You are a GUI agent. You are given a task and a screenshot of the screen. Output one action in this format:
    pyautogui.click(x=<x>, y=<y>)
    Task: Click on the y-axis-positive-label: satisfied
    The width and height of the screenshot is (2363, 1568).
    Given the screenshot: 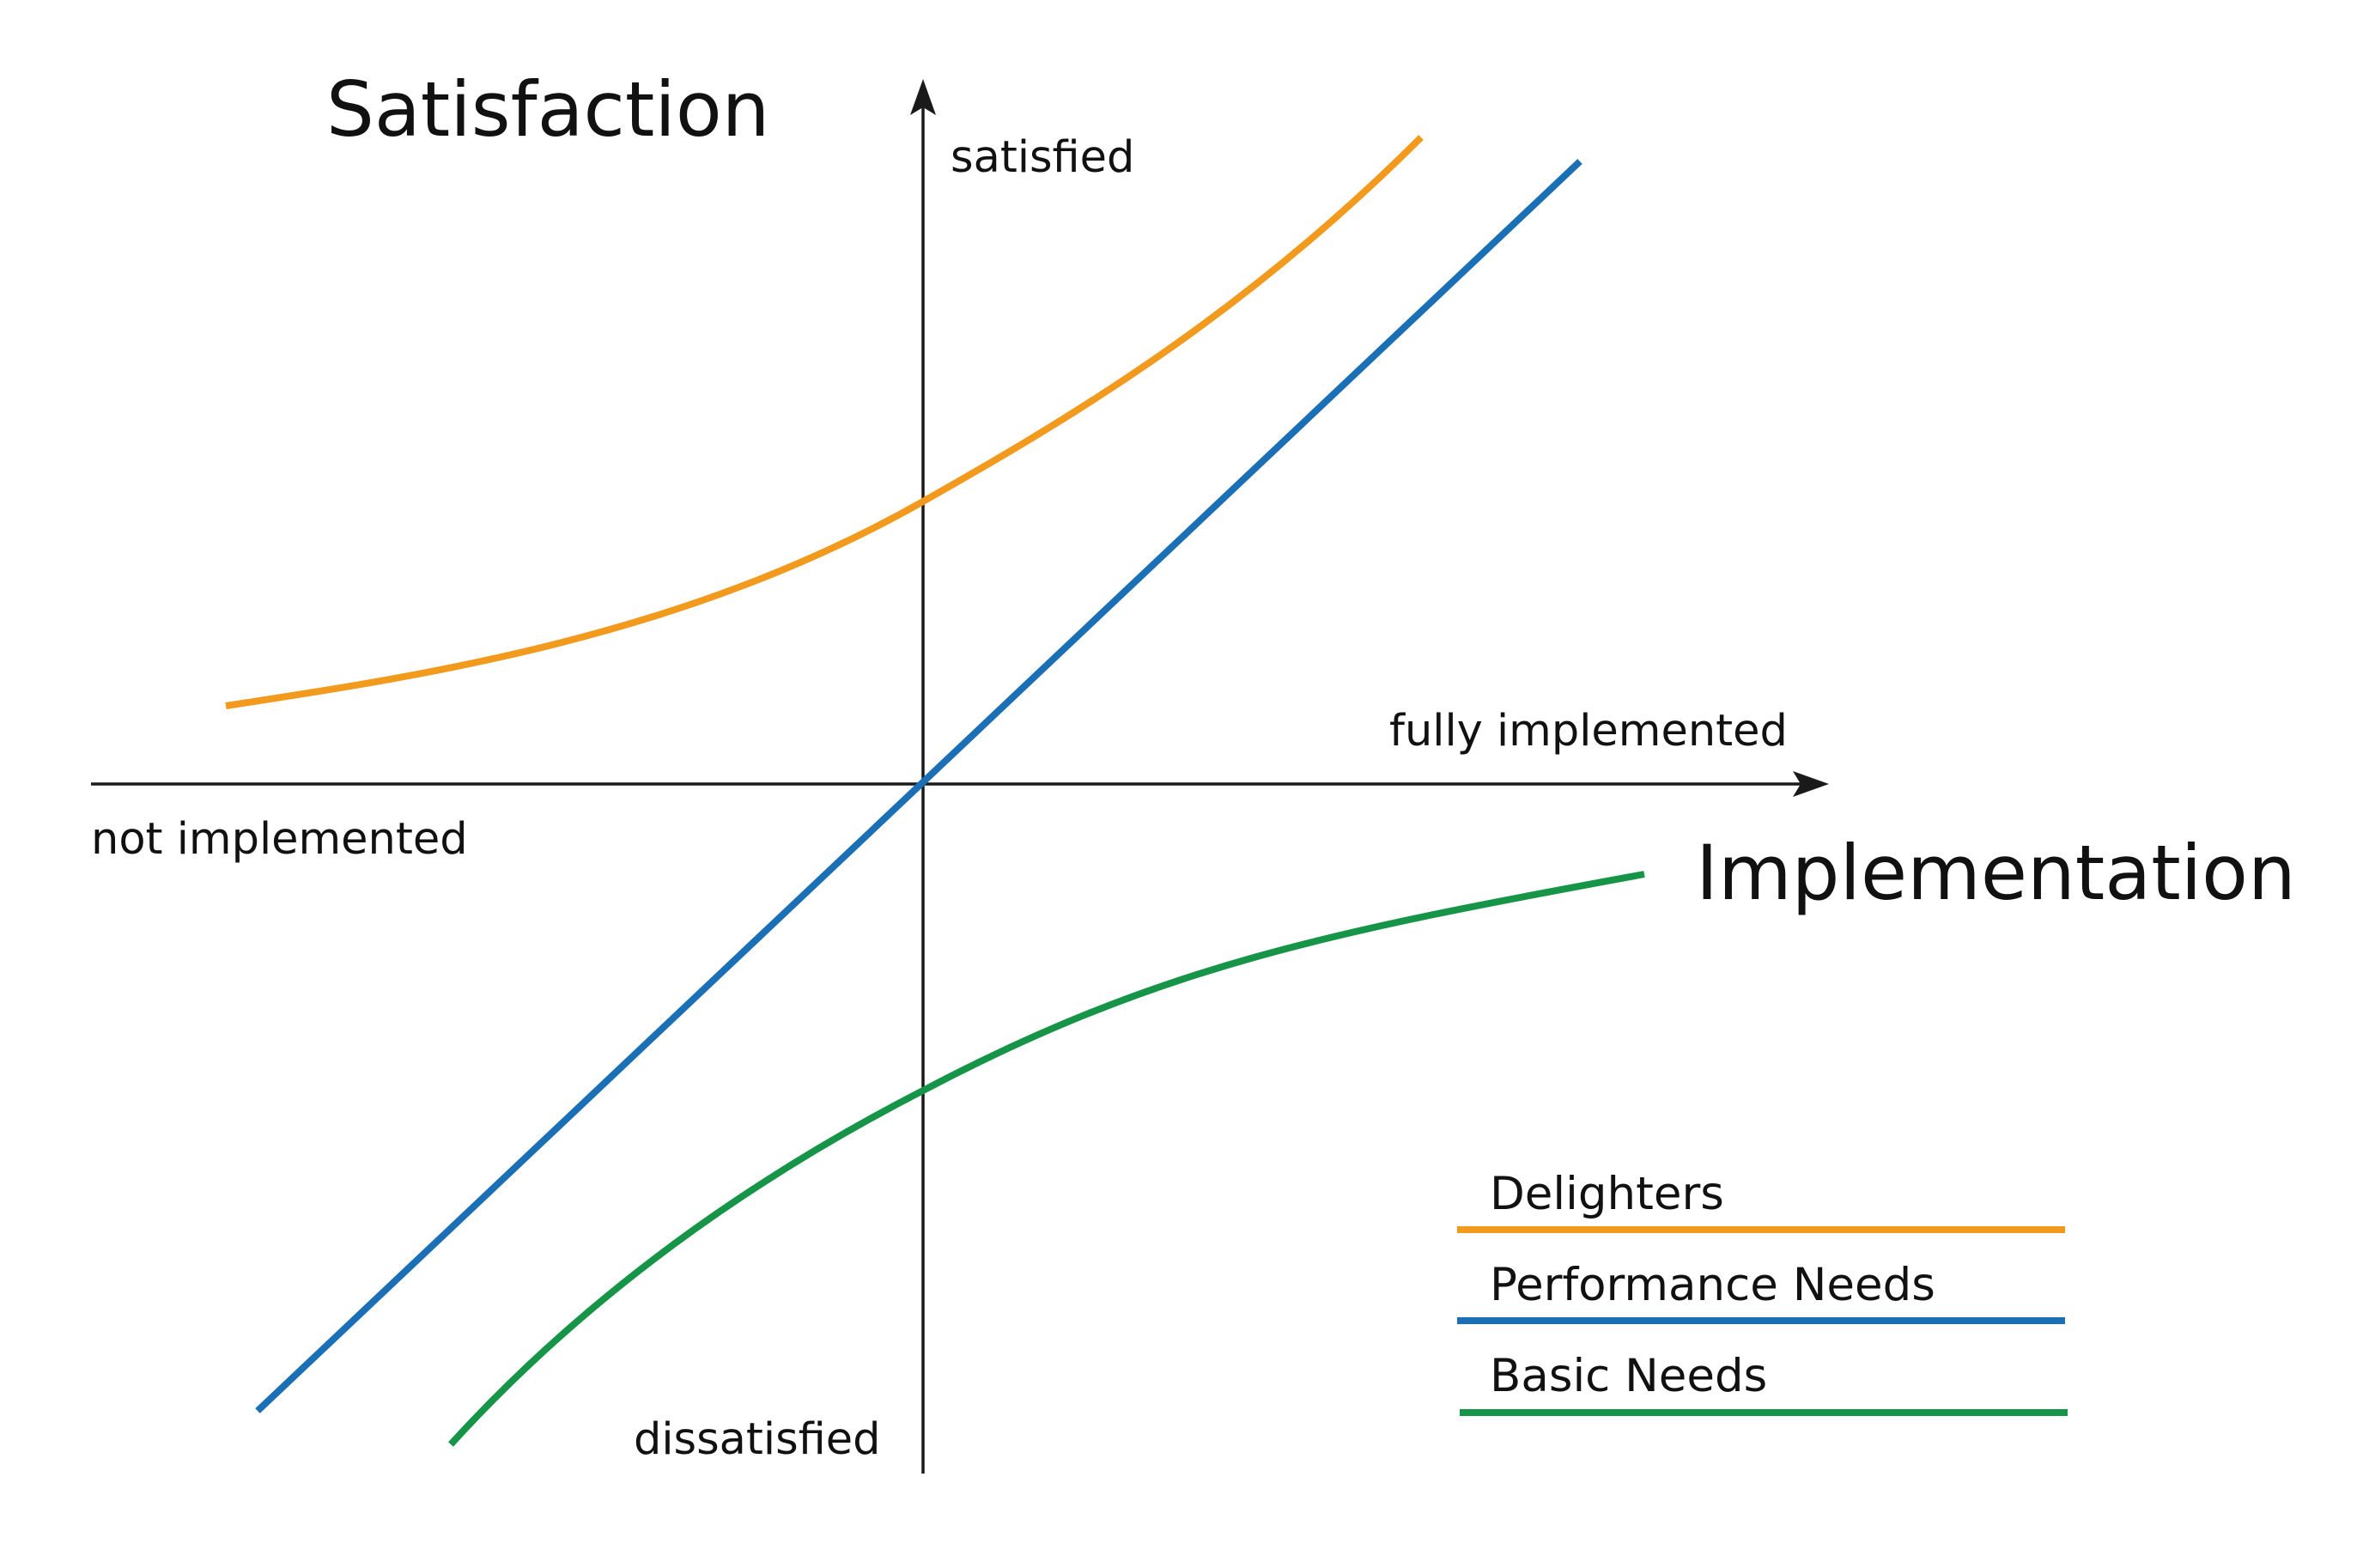 What is the action you would take?
    pyautogui.click(x=1042, y=157)
    